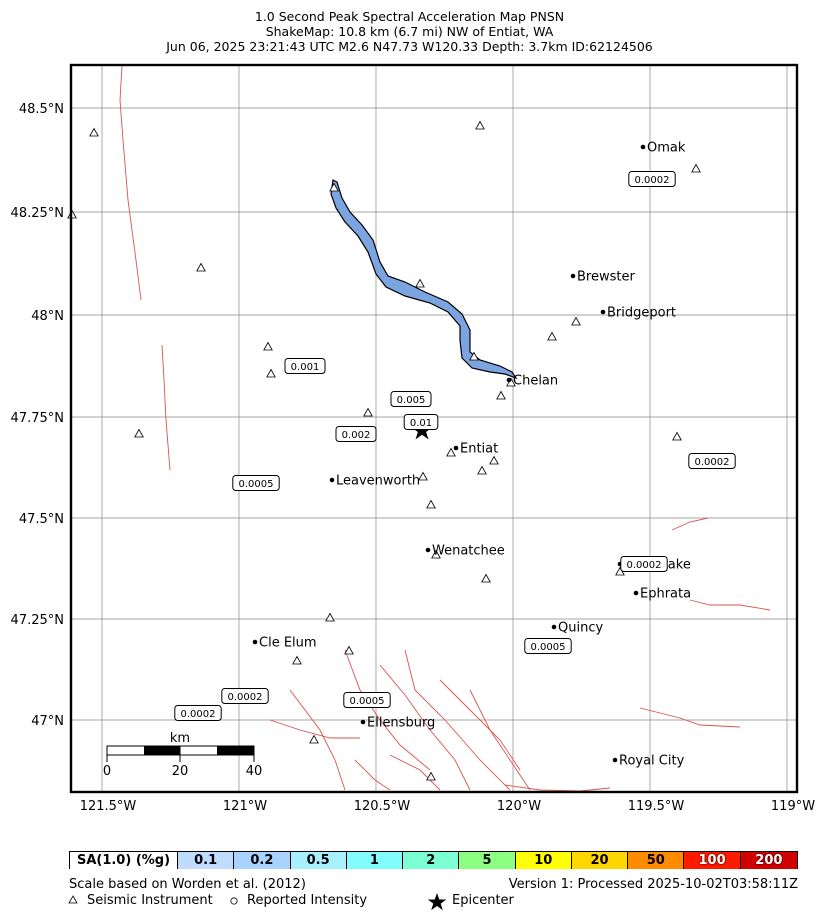 The width and height of the screenshot is (819, 919). What do you see at coordinates (487, 860) in the screenshot?
I see `colorbar-bin: 5` at bounding box center [487, 860].